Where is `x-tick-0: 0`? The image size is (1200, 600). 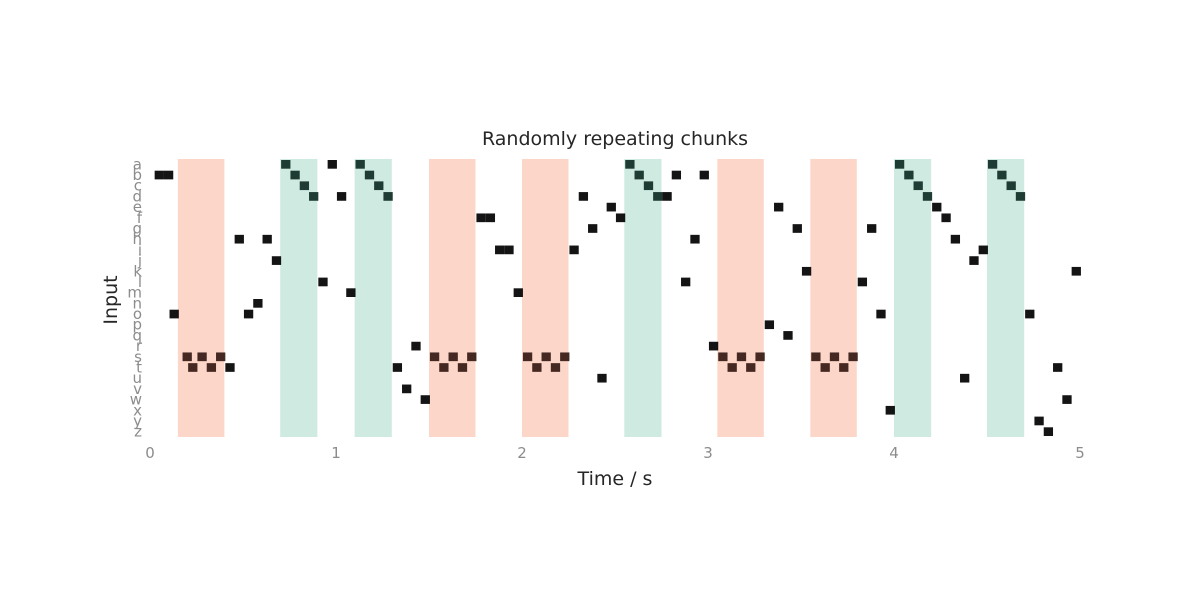
x-tick-0: 0 is located at coordinates (150, 453).